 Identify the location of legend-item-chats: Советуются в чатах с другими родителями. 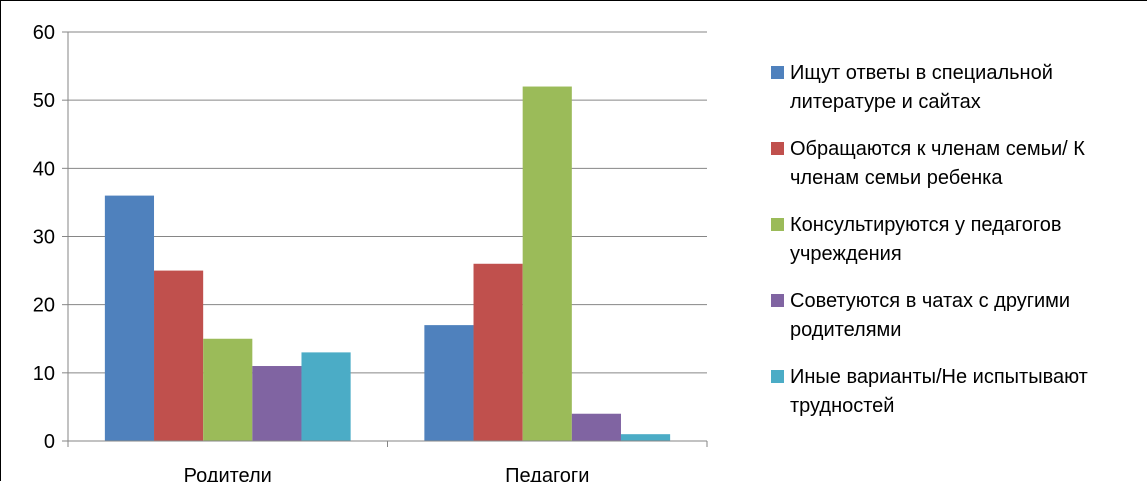
(956, 316).